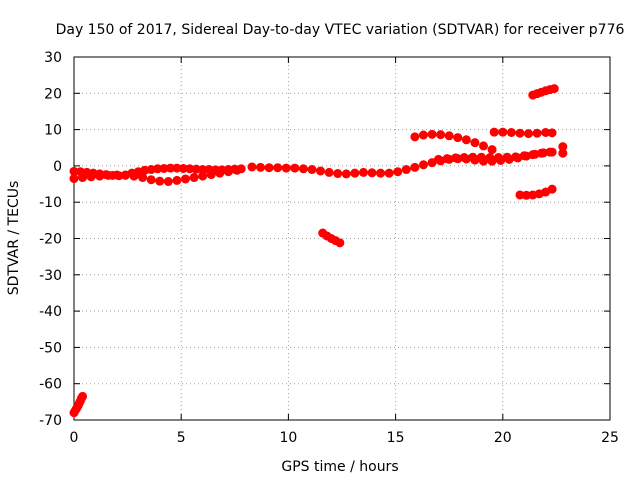  What do you see at coordinates (50, 240) in the screenshot?
I see `y-tick-label: -20` at bounding box center [50, 240].